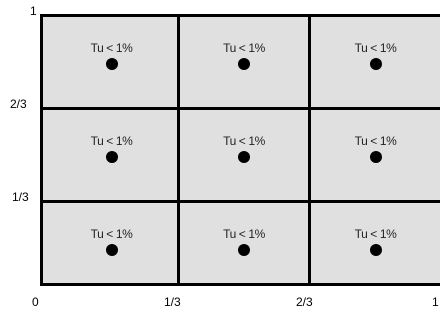 This screenshot has width=440, height=320. Describe the element at coordinates (33, 11) in the screenshot. I see `y-tick-label: 1` at that location.